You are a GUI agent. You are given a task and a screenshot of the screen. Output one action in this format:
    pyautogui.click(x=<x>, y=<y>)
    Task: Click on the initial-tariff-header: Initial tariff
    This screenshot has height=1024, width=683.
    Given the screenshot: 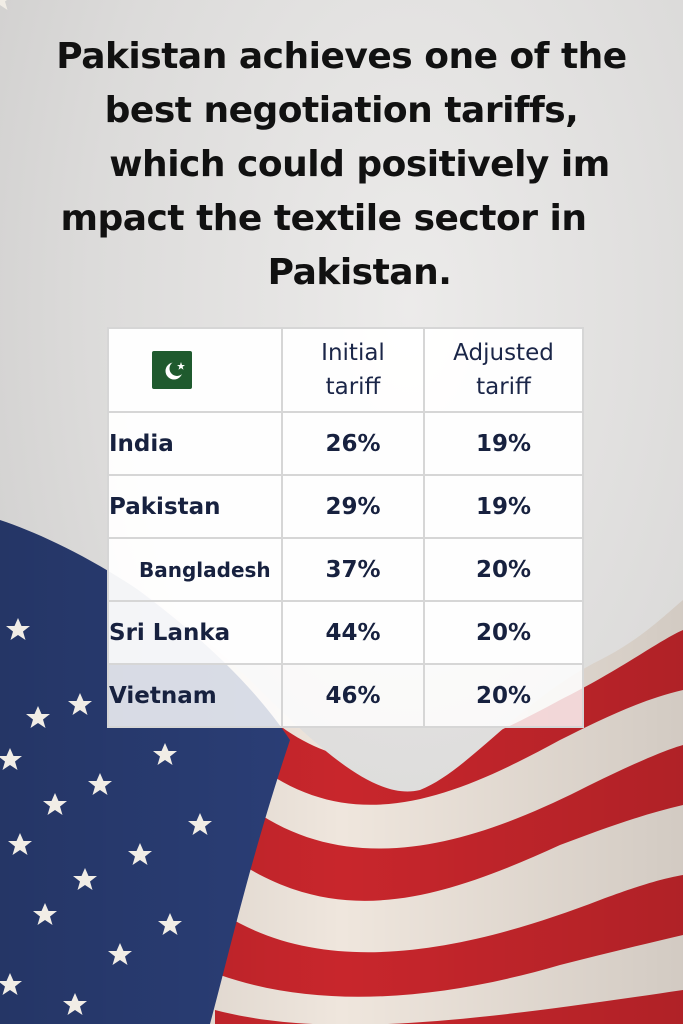 What is the action you would take?
    pyautogui.click(x=353, y=370)
    